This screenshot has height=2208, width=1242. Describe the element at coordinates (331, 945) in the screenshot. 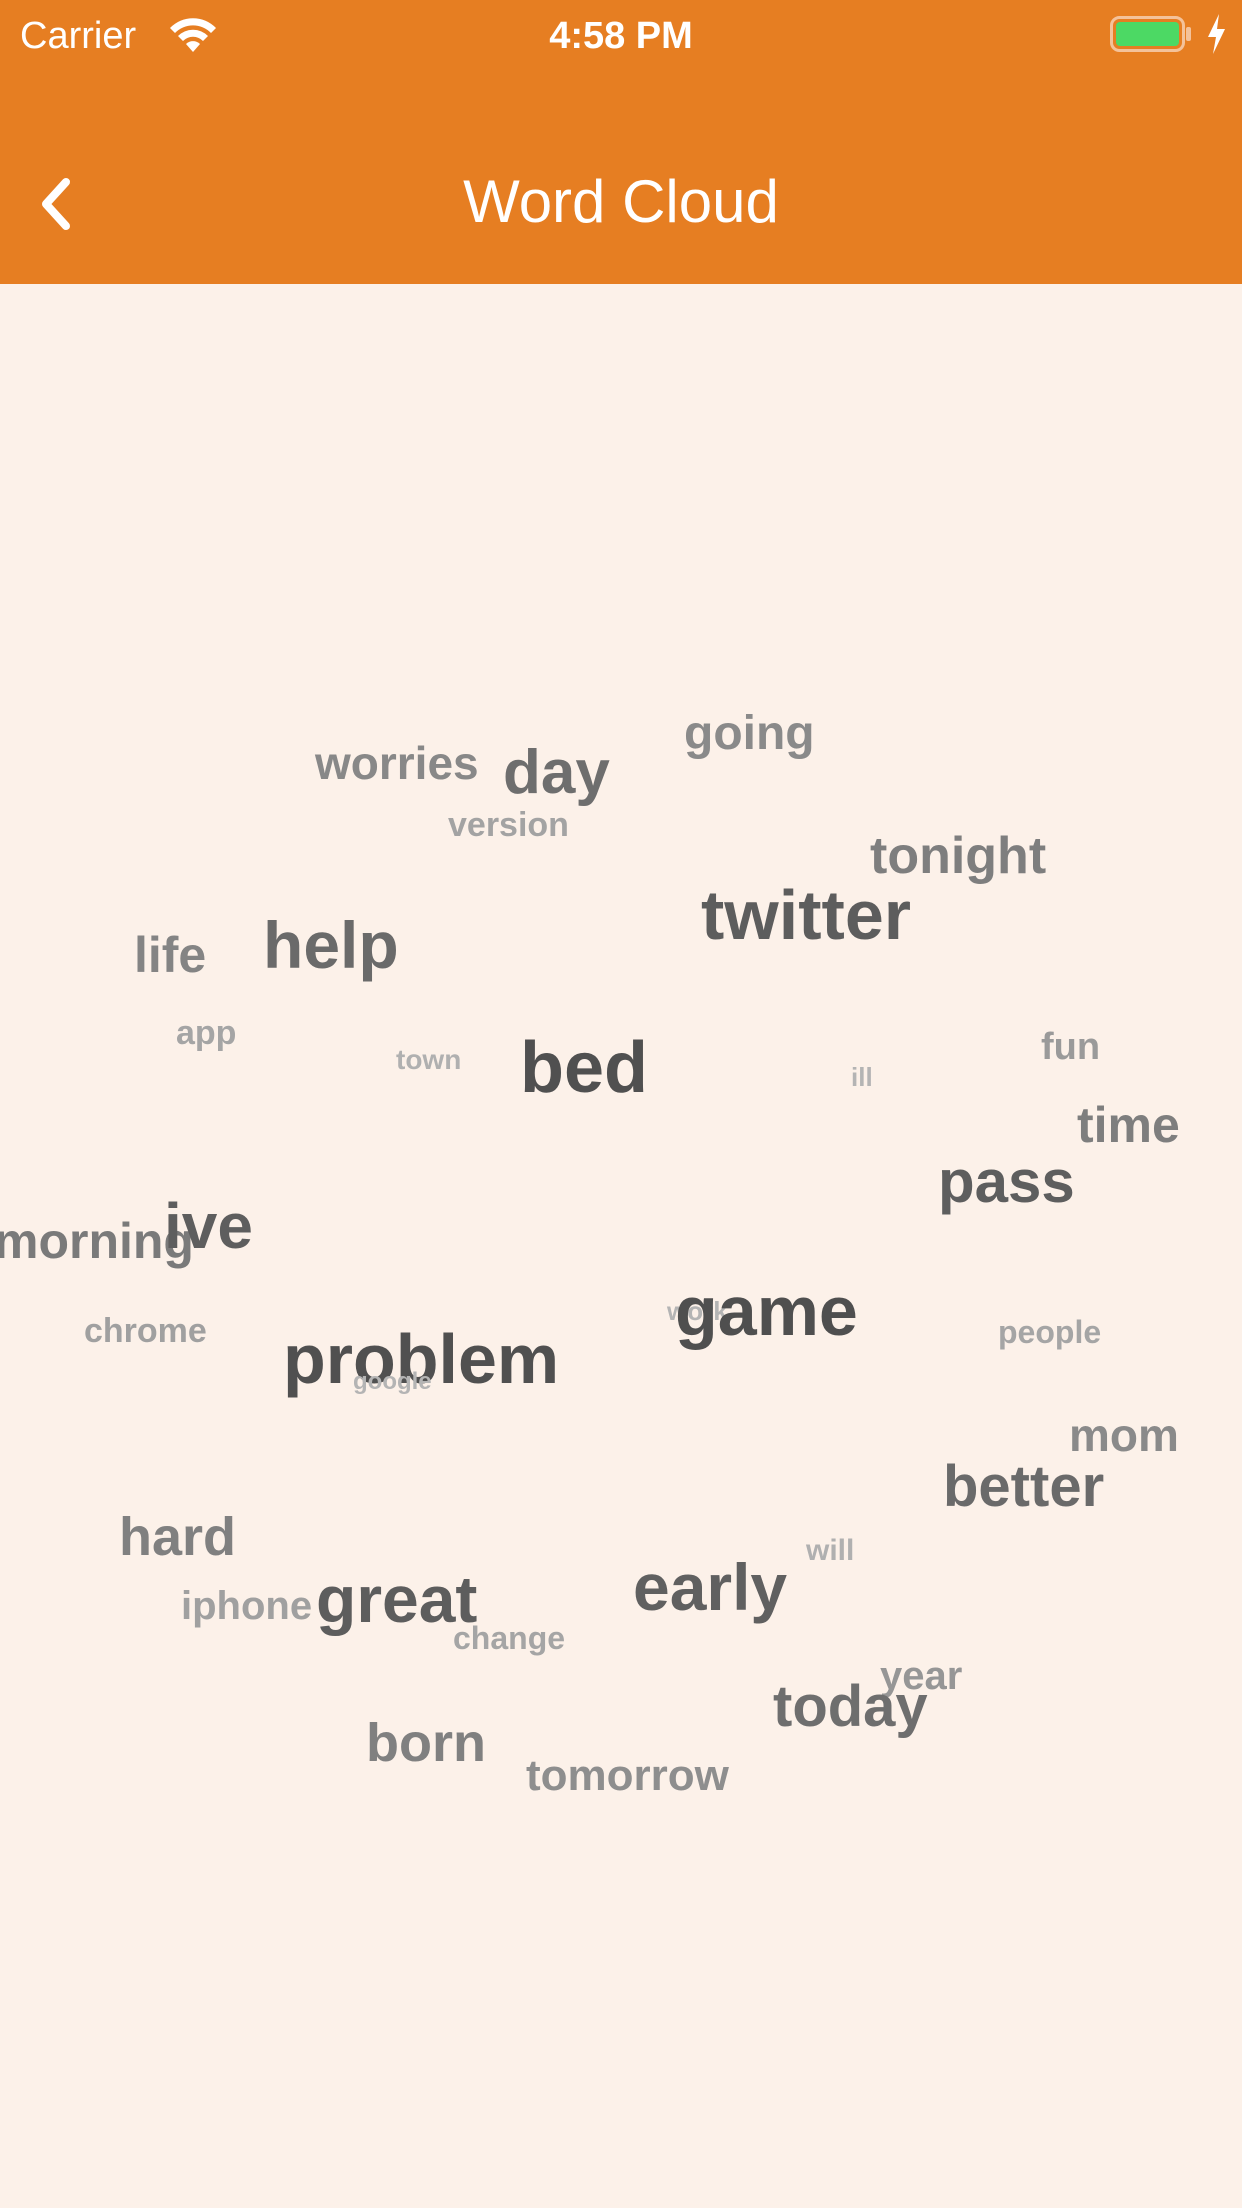

I see `word-help: help` at that location.